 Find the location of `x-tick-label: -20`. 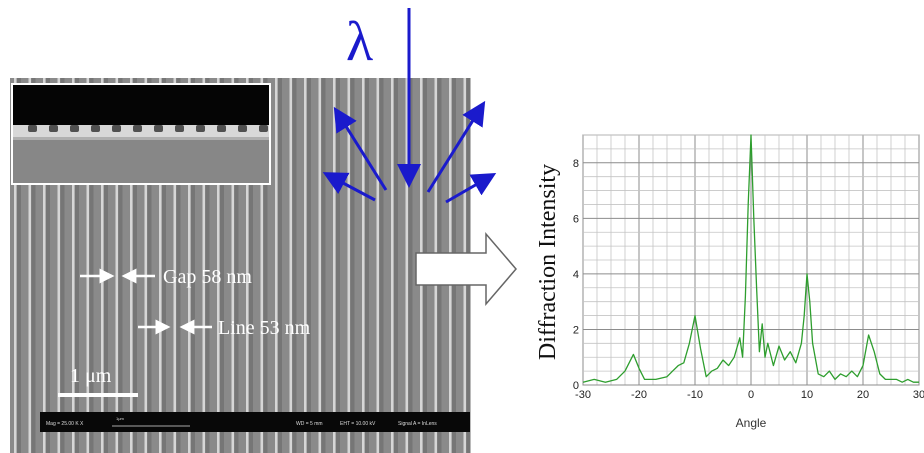

x-tick-label: -20 is located at coordinates (639, 395).